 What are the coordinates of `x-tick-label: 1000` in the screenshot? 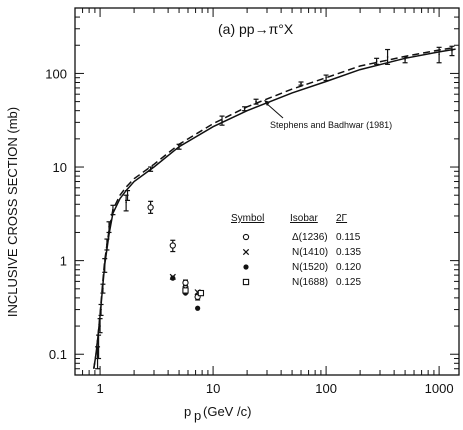 It's located at (439, 388).